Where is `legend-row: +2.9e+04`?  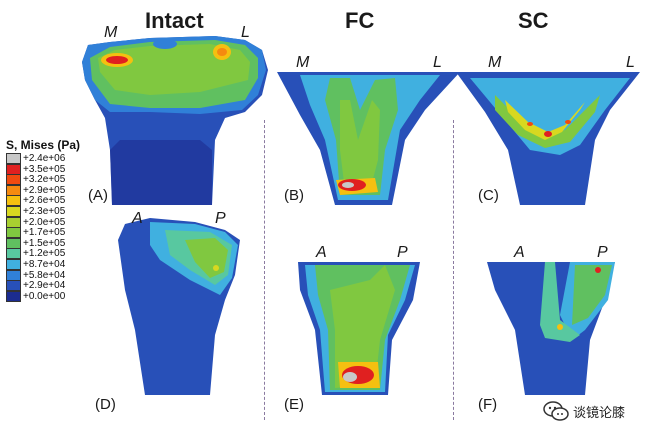
legend-row: +2.9e+04 is located at coordinates (36, 286).